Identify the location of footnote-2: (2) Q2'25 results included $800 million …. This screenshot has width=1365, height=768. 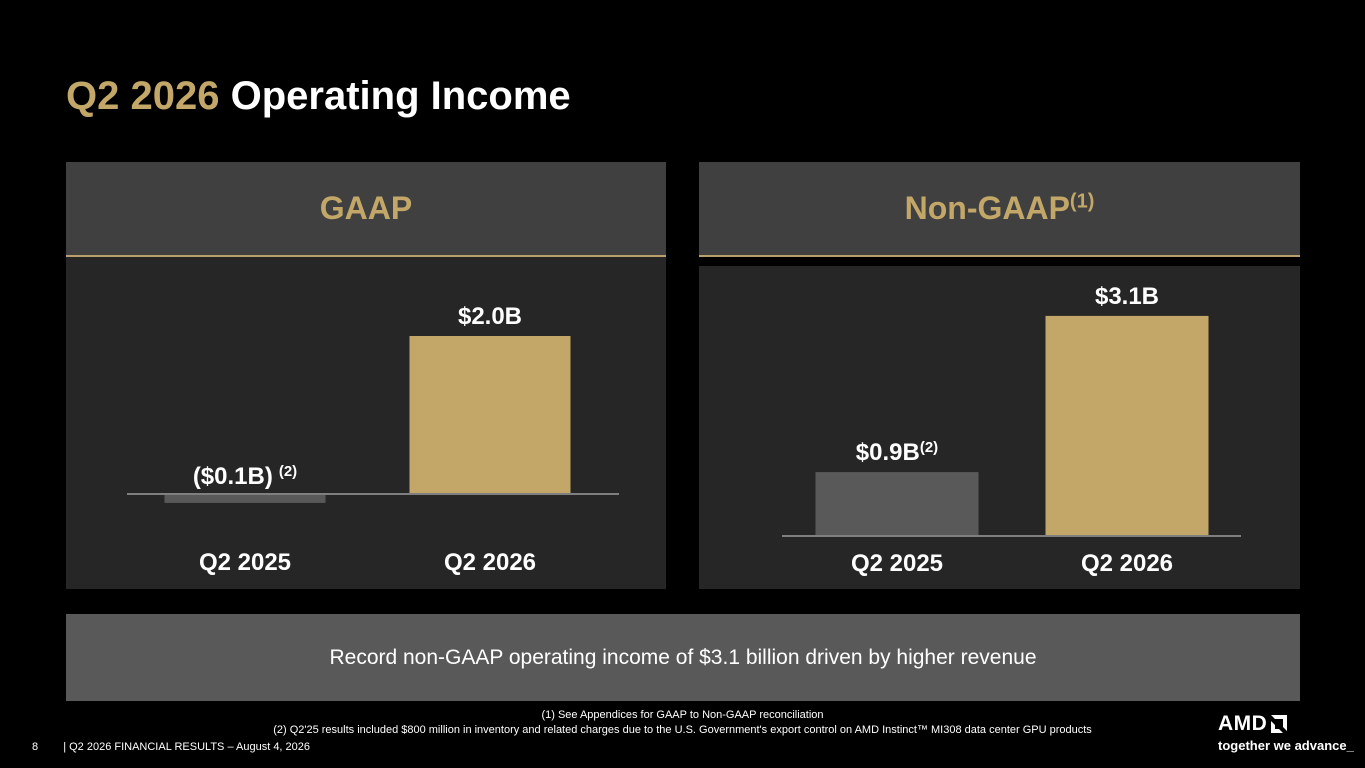
(682, 730).